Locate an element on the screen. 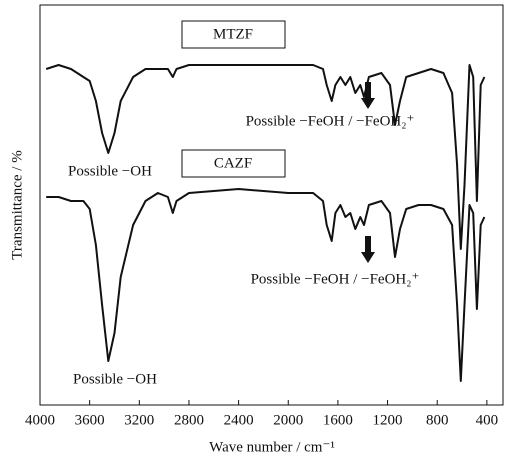 The width and height of the screenshot is (518, 461). x-tick-label: 2800 is located at coordinates (189, 420).